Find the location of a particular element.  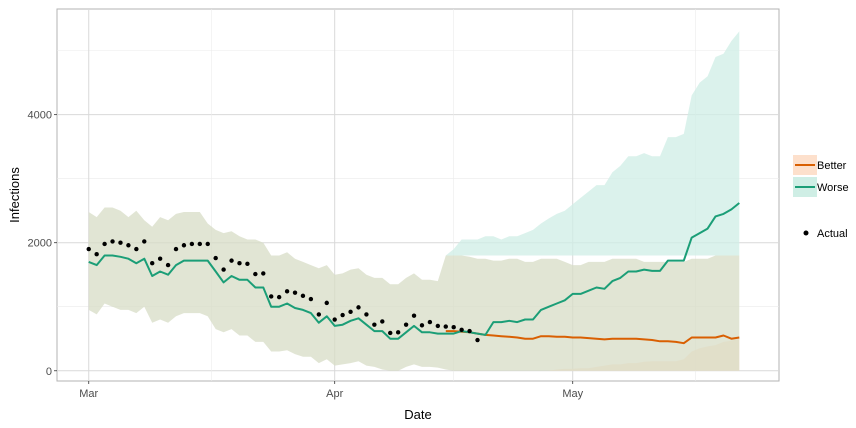

legend-label: Worse is located at coordinates (833, 188).